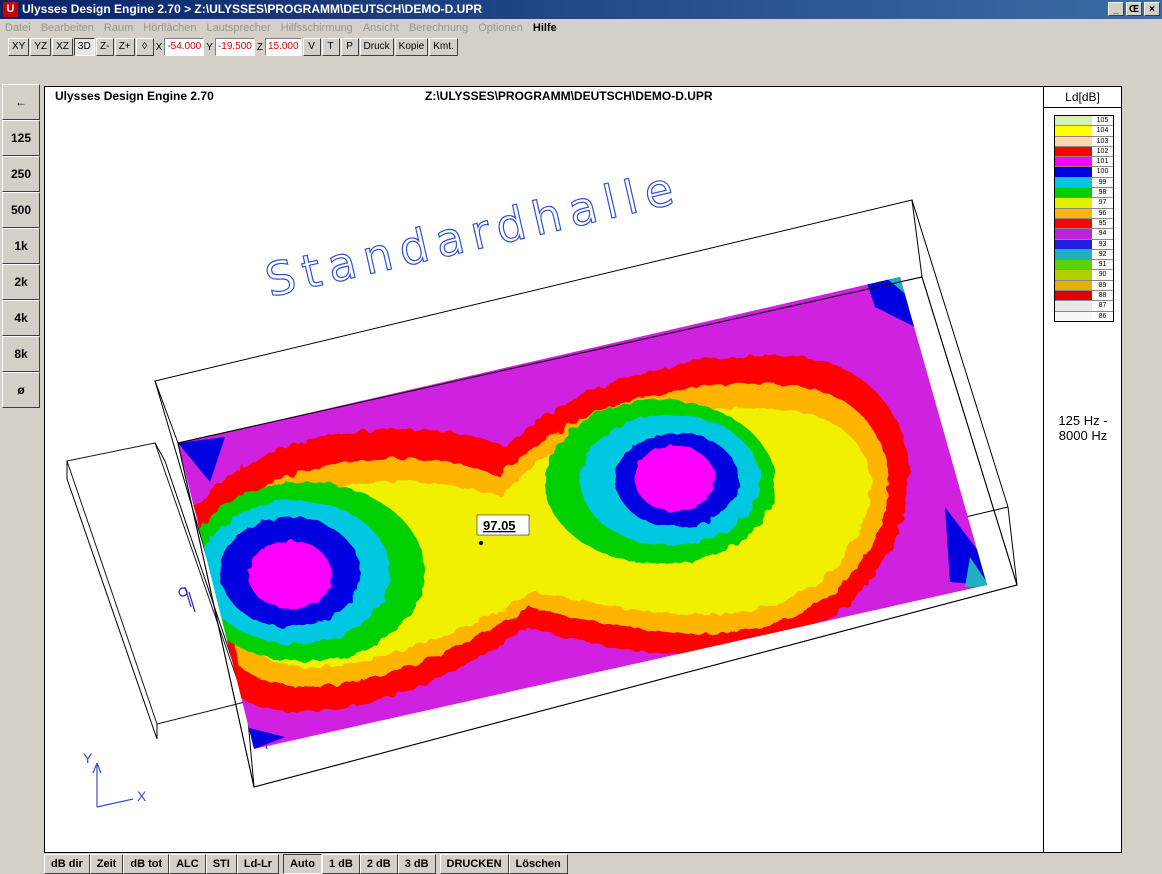  What do you see at coordinates (19, 47) in the screenshot?
I see `view-xy-button: XY` at bounding box center [19, 47].